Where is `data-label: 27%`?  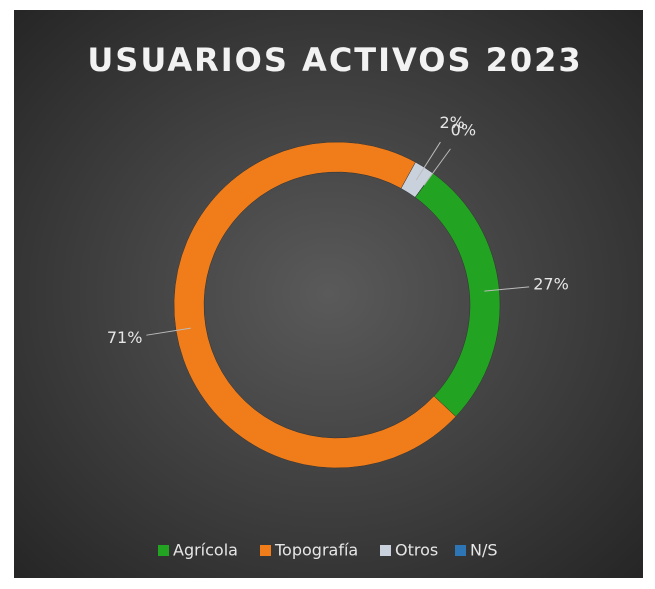
data-label: 27% is located at coordinates (551, 283).